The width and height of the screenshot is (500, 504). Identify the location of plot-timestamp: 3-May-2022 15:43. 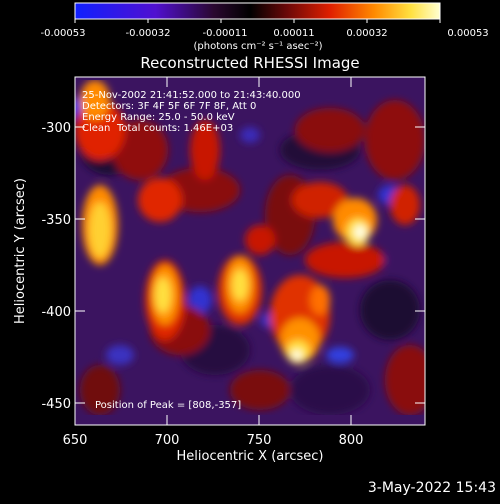
(432, 488).